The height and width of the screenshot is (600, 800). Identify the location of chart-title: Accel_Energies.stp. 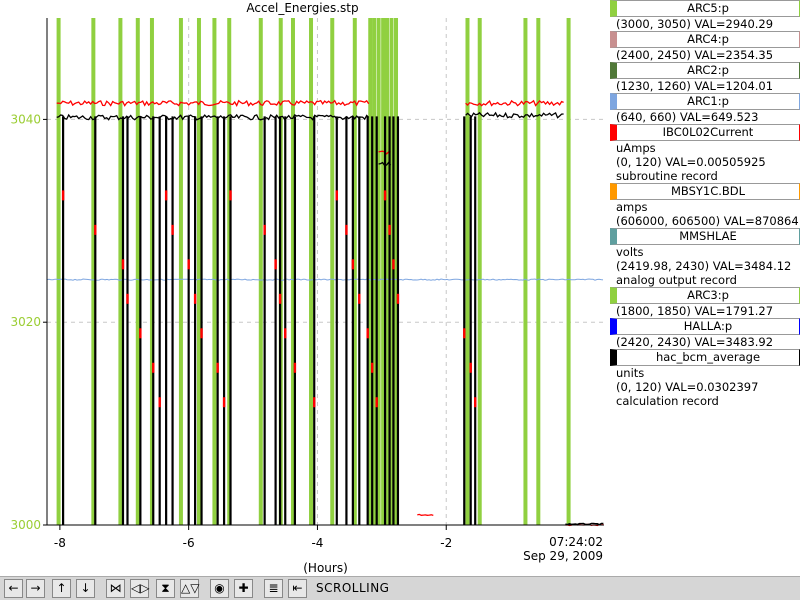
(302, 8).